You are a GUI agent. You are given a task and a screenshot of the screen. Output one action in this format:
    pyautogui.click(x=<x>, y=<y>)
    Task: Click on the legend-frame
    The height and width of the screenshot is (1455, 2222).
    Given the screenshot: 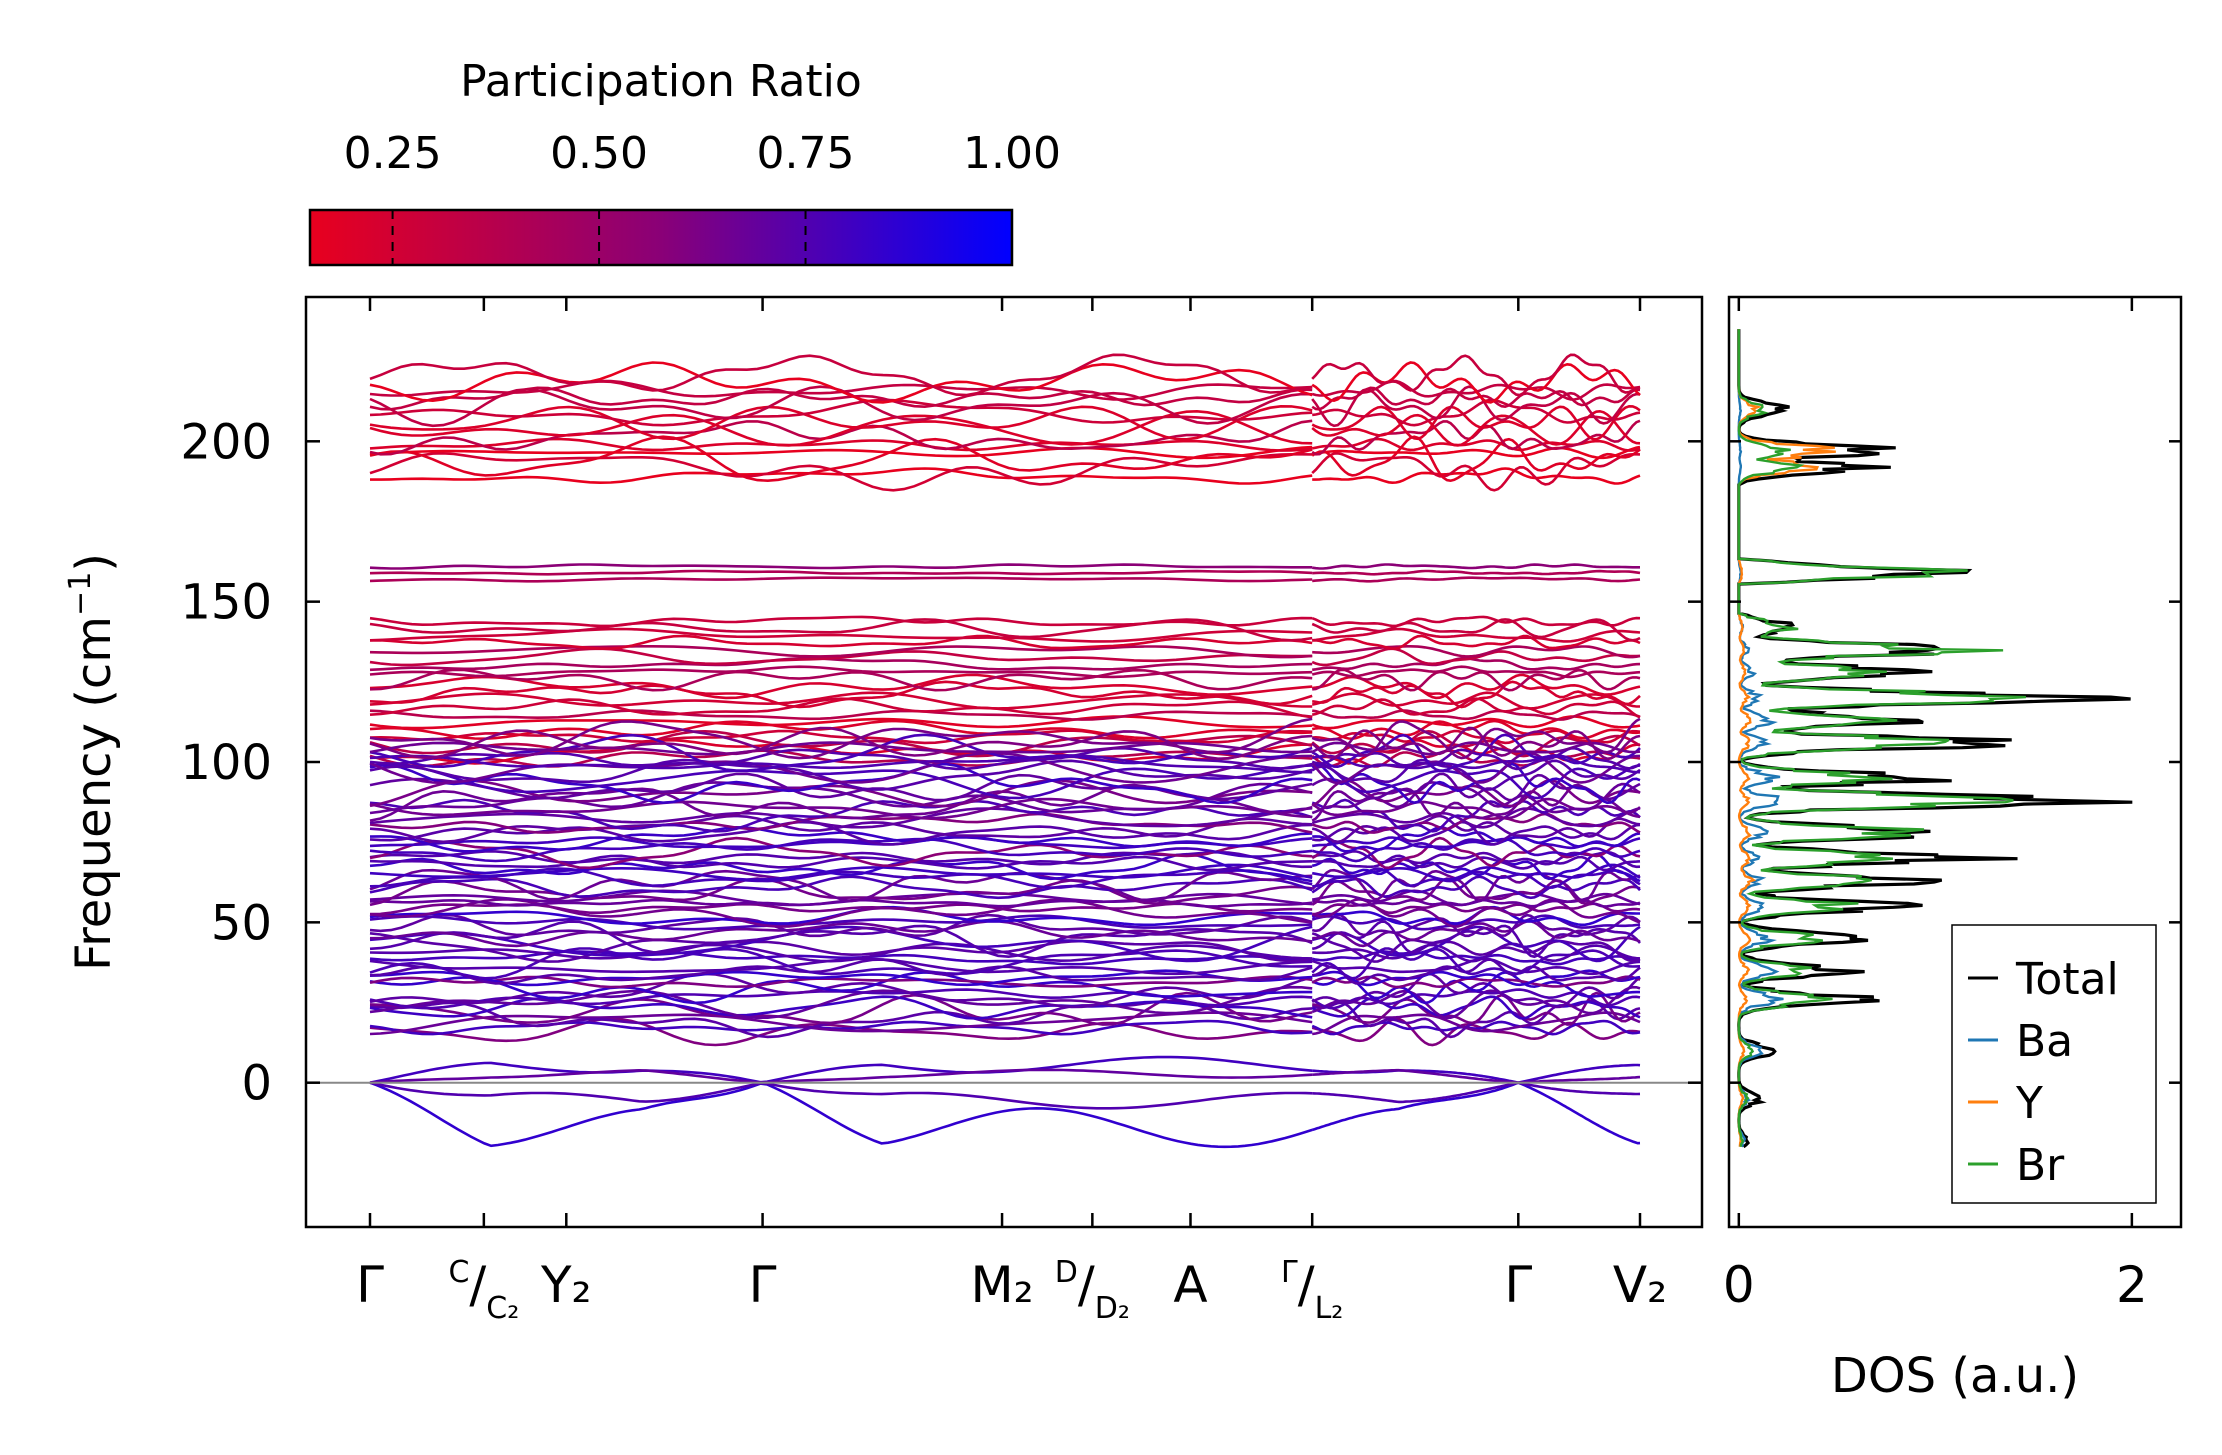 What is the action you would take?
    pyautogui.click(x=2054, y=1064)
    